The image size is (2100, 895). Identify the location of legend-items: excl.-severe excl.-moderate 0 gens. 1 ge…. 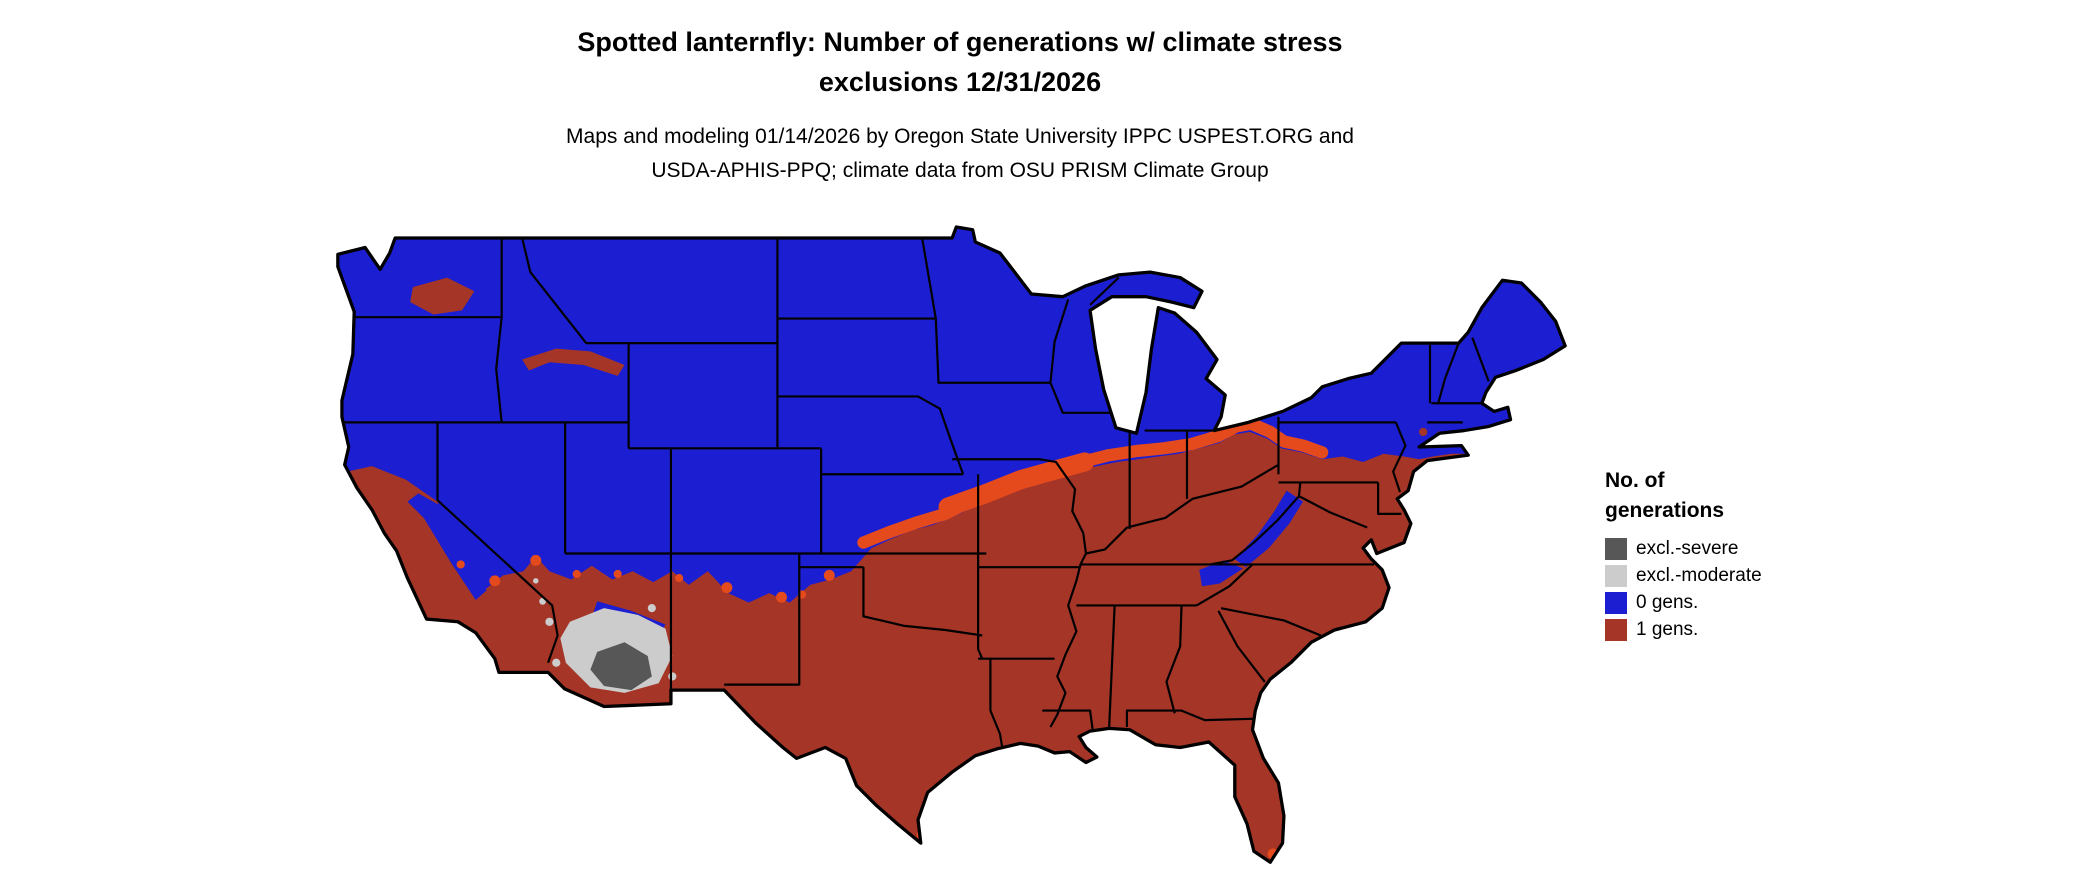
(1765, 589).